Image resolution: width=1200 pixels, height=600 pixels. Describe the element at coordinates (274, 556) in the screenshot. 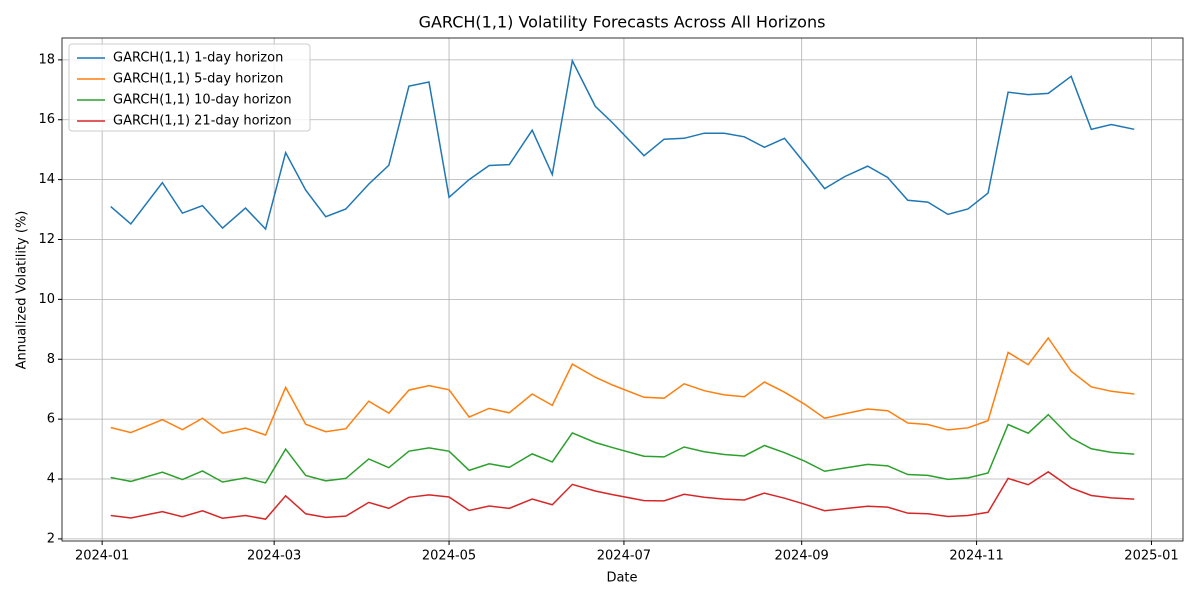

I see `x-tick-label: 2024-03` at that location.